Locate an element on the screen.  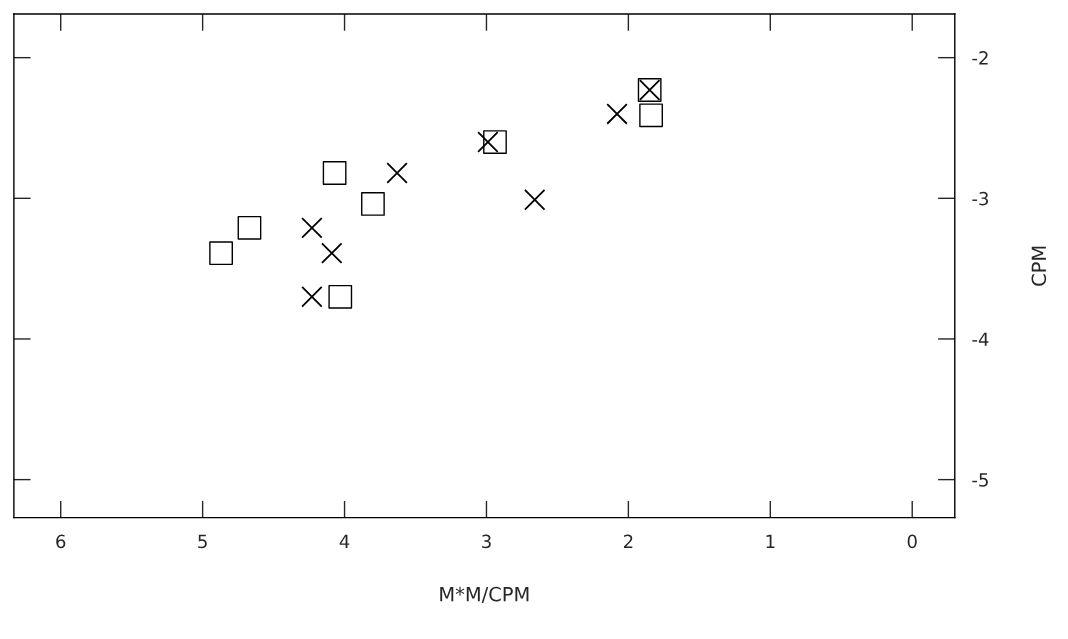
y-axis-title: CPM is located at coordinates (1039, 266).